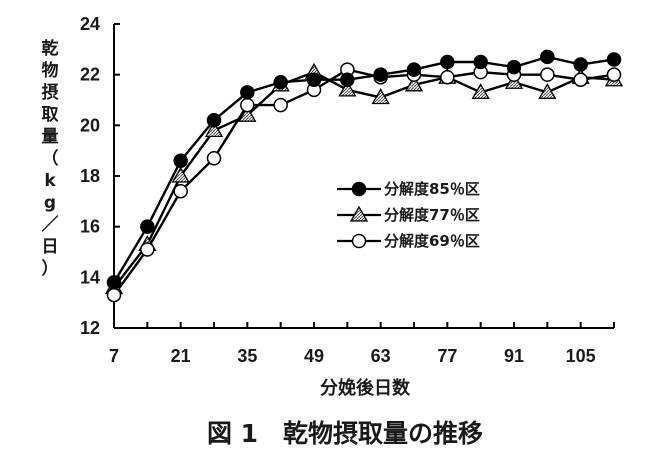 Image resolution: width=657 pixels, height=465 pixels. I want to click on figure-caption: 図 1 乾物摂取量の推移, so click(345, 433).